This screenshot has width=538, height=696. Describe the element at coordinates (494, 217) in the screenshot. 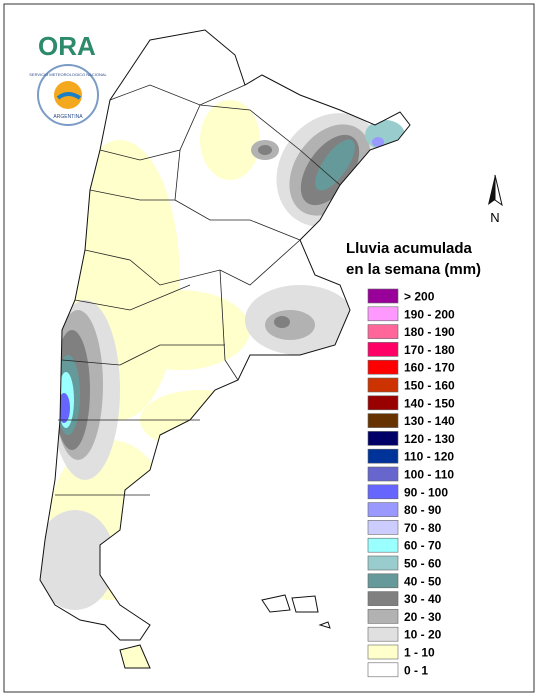

I see `north-label: N` at that location.